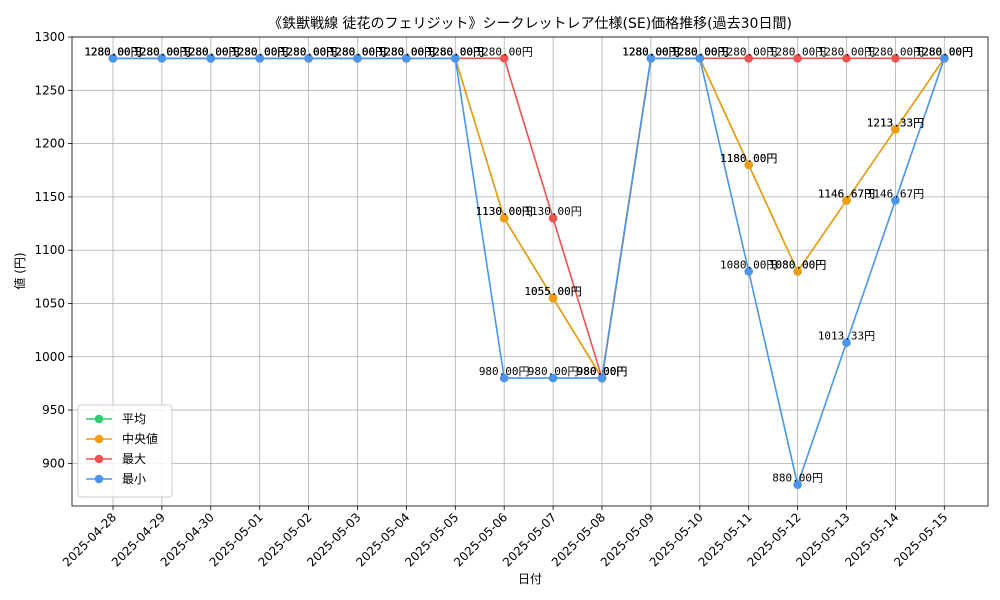 The image size is (1000, 600). I want to click on data-label: 880.00円, so click(797, 478).